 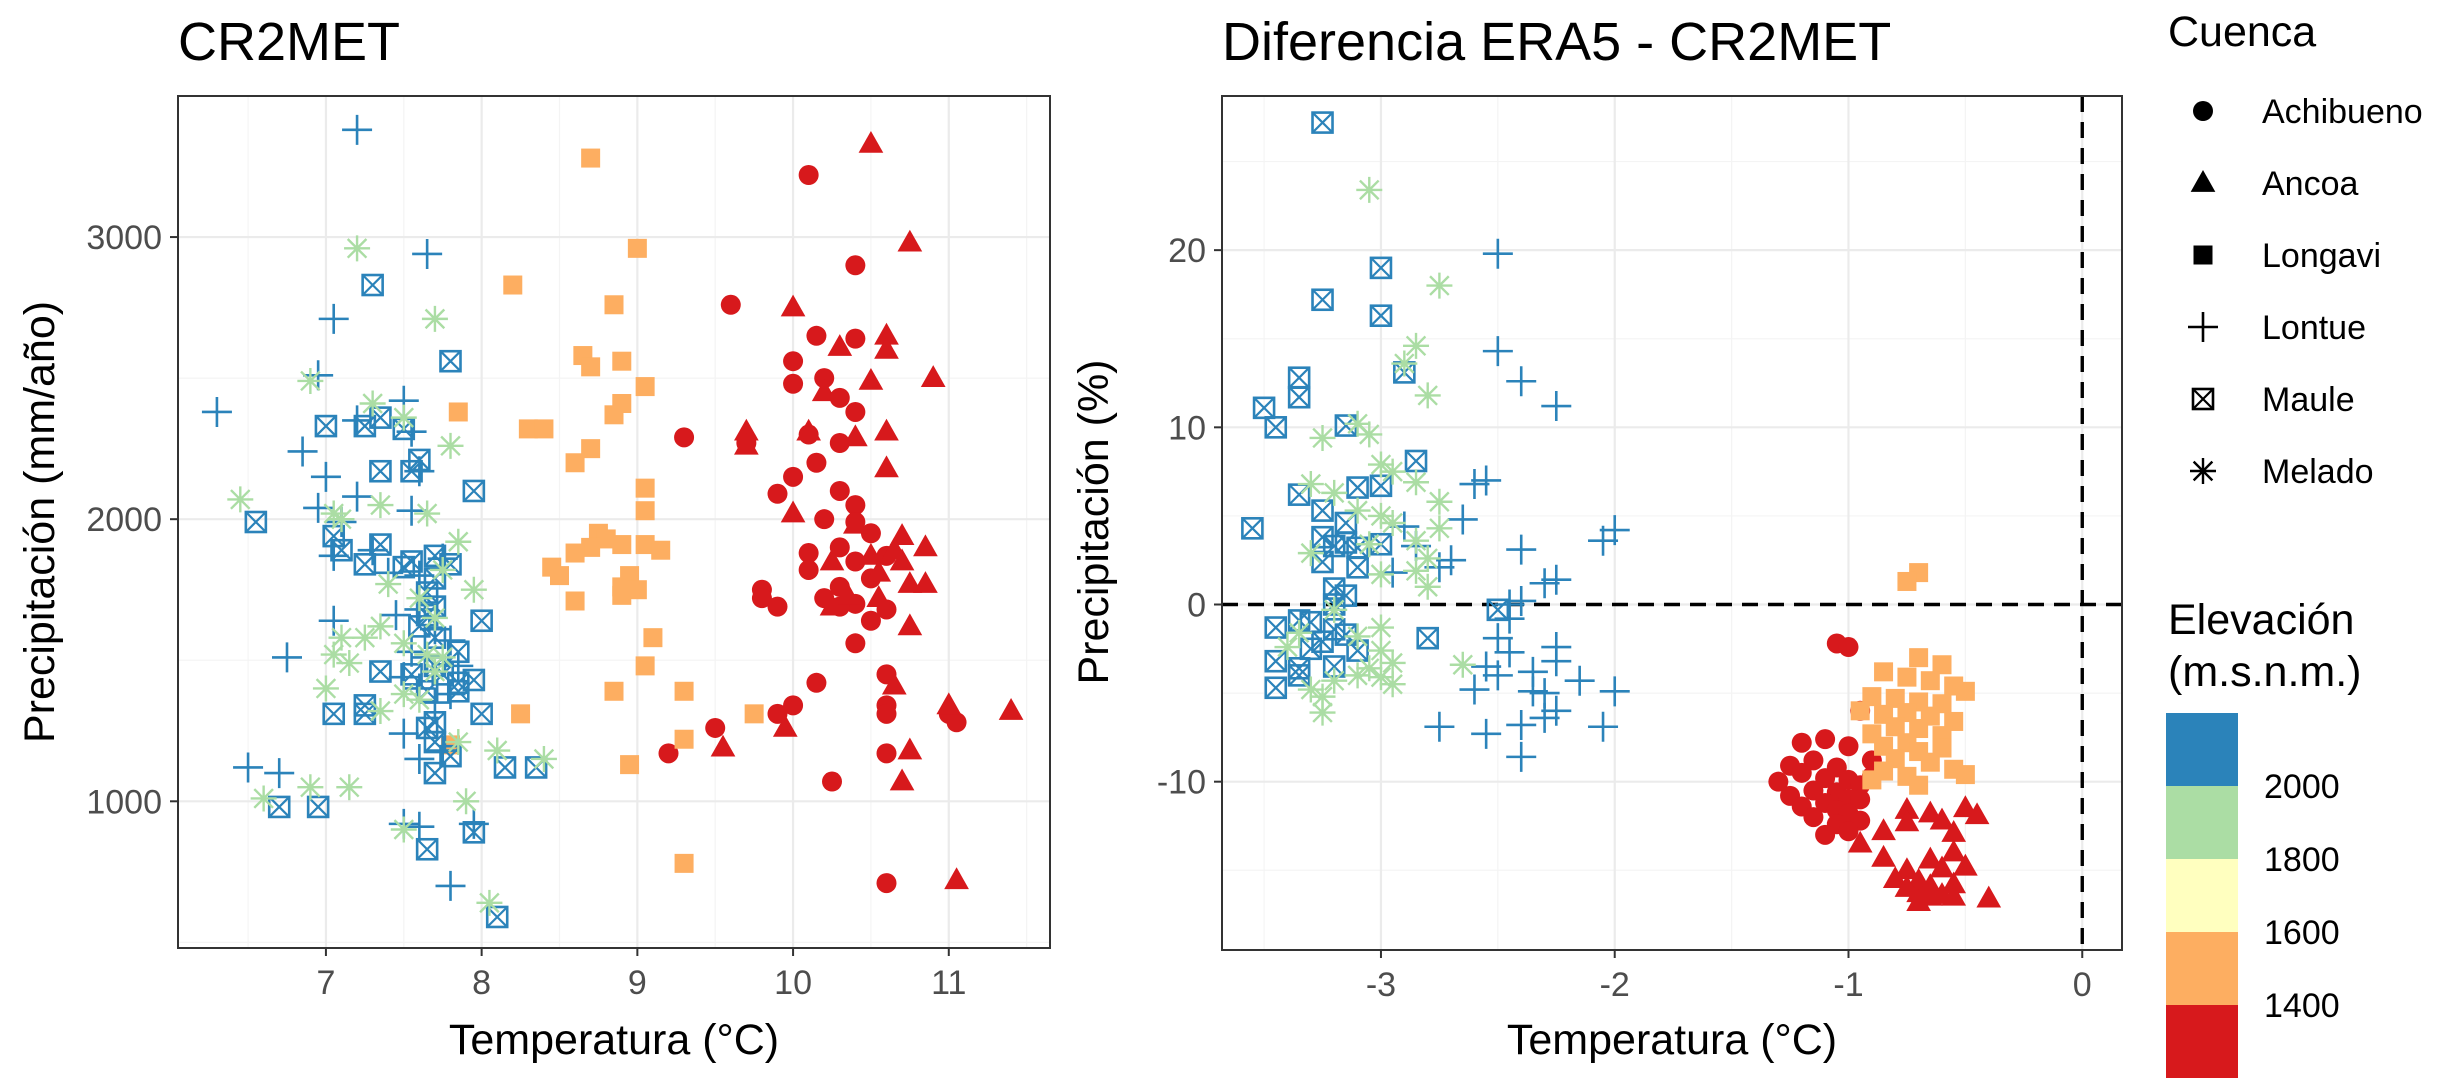 What do you see at coordinates (2203, 471) in the screenshot?
I see `asterisk-icon` at bounding box center [2203, 471].